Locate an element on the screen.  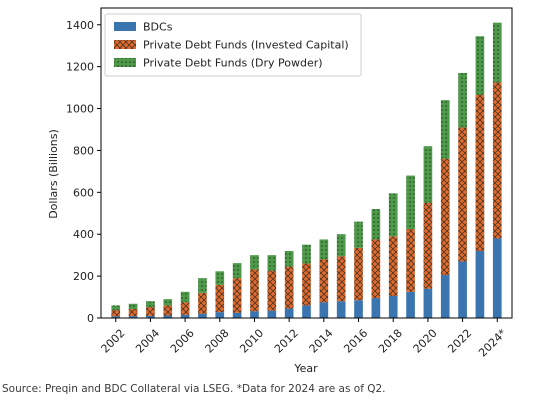
legend-swatch-bdcs is located at coordinates (125, 26).